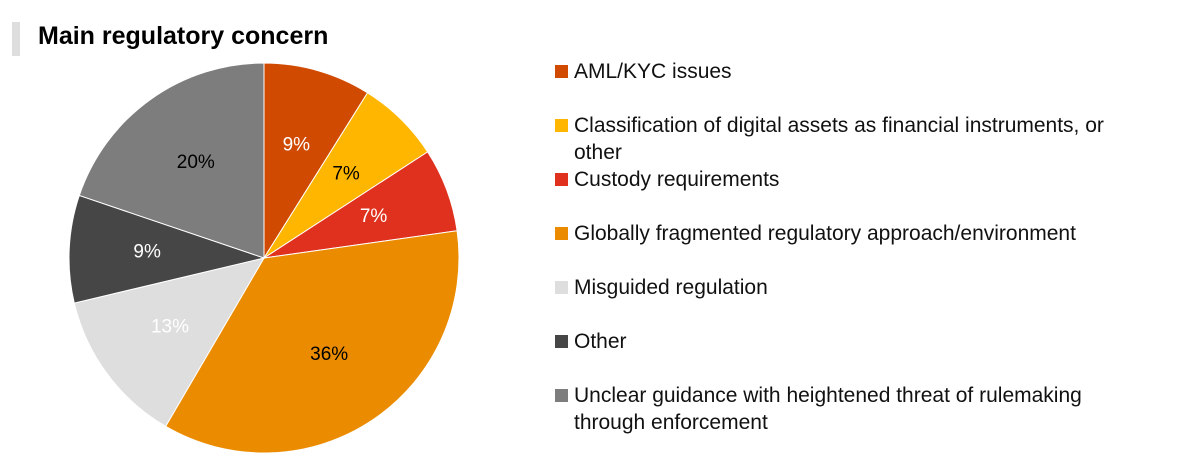  Describe the element at coordinates (600, 341) in the screenshot. I see `legend-label: Other` at that location.